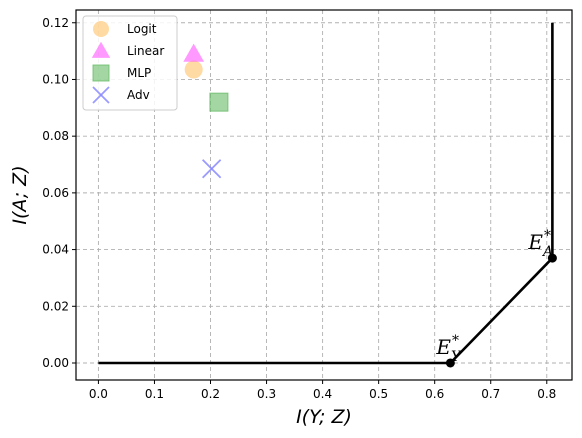 This screenshot has height=438, width=582. Describe the element at coordinates (434, 394) in the screenshot. I see `x-tick-label: 0.6` at that location.